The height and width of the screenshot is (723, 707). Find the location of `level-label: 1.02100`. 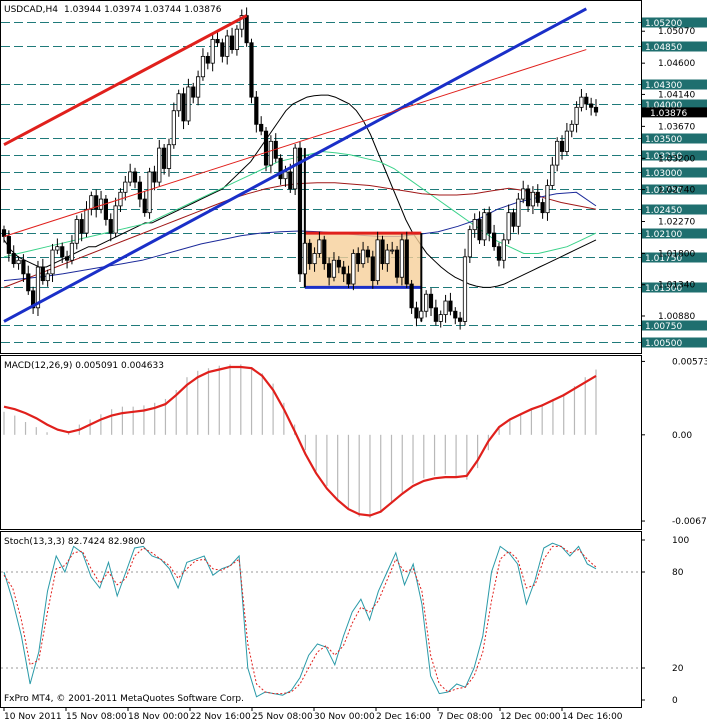

level-label: 1.02100 is located at coordinates (663, 235).